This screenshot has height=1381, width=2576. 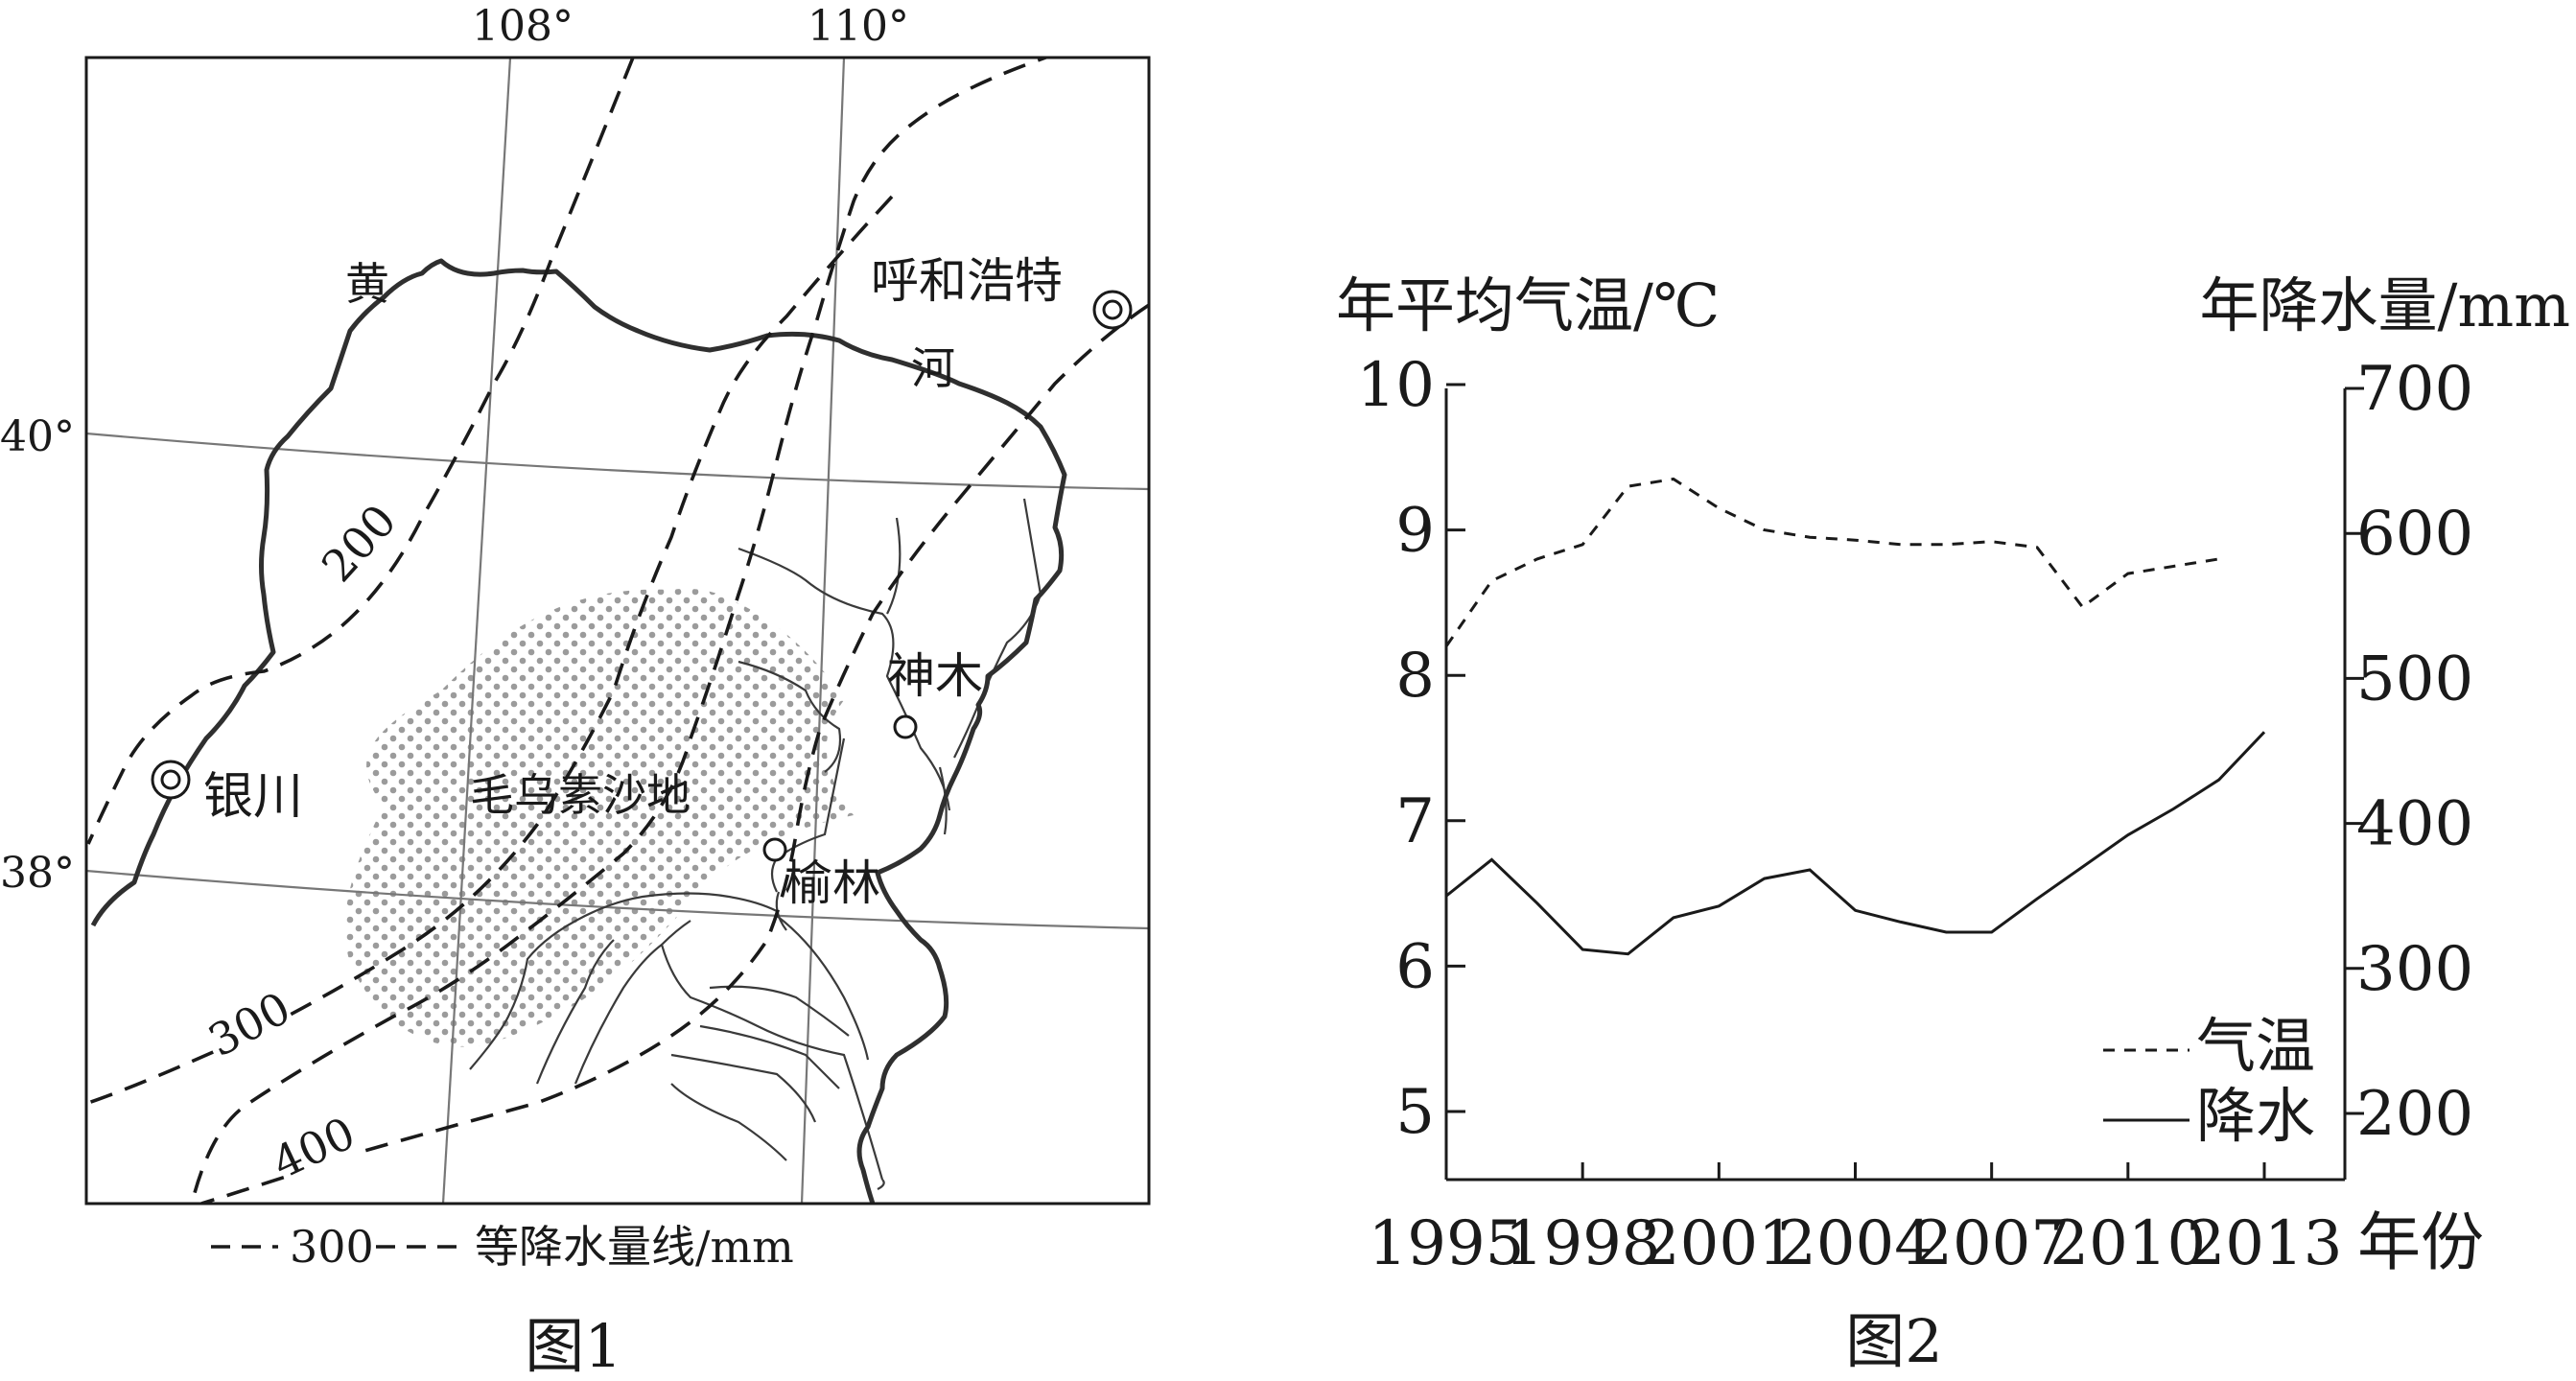 I want to click on lat-label-38: 38°, so click(x=37, y=874).